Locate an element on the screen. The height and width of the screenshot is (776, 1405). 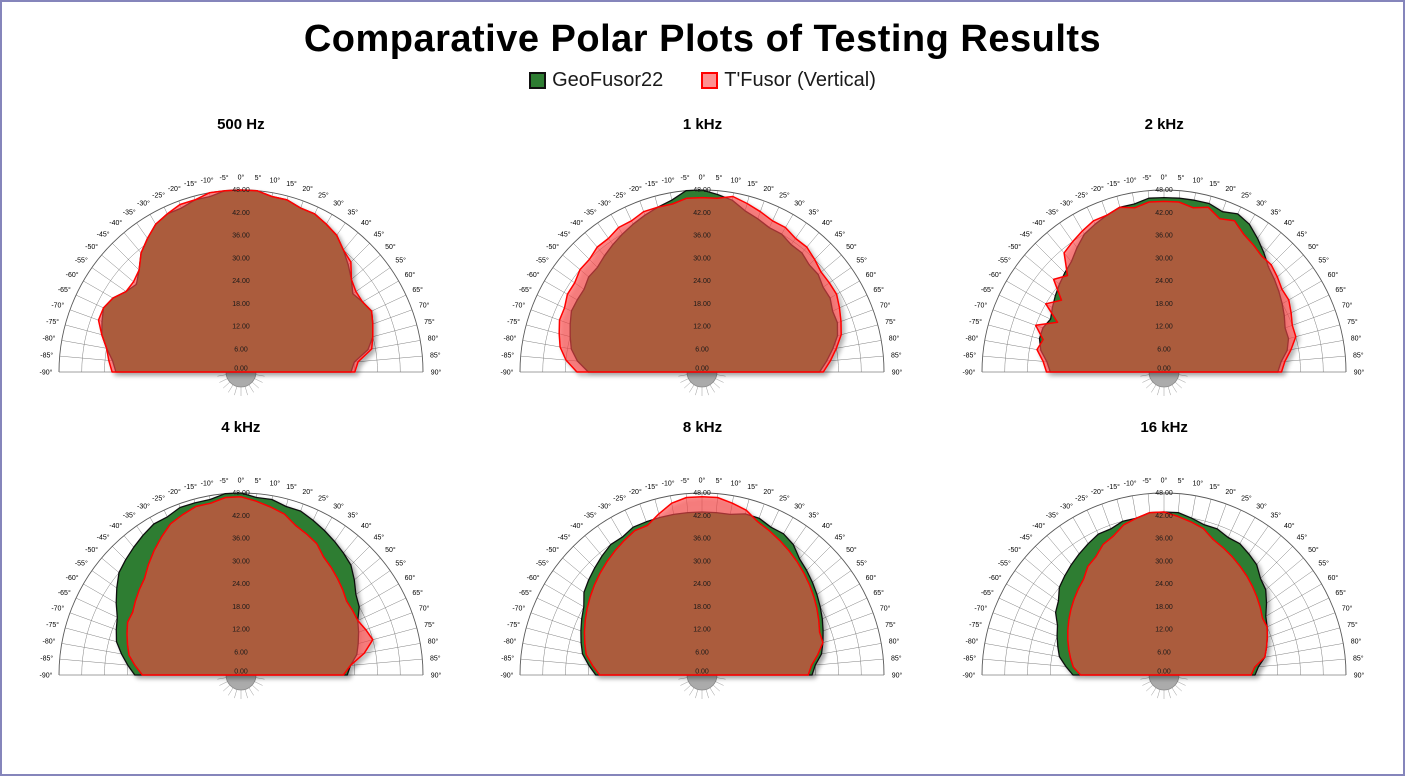
svg-text: 25° is located at coordinates (1246, 196).